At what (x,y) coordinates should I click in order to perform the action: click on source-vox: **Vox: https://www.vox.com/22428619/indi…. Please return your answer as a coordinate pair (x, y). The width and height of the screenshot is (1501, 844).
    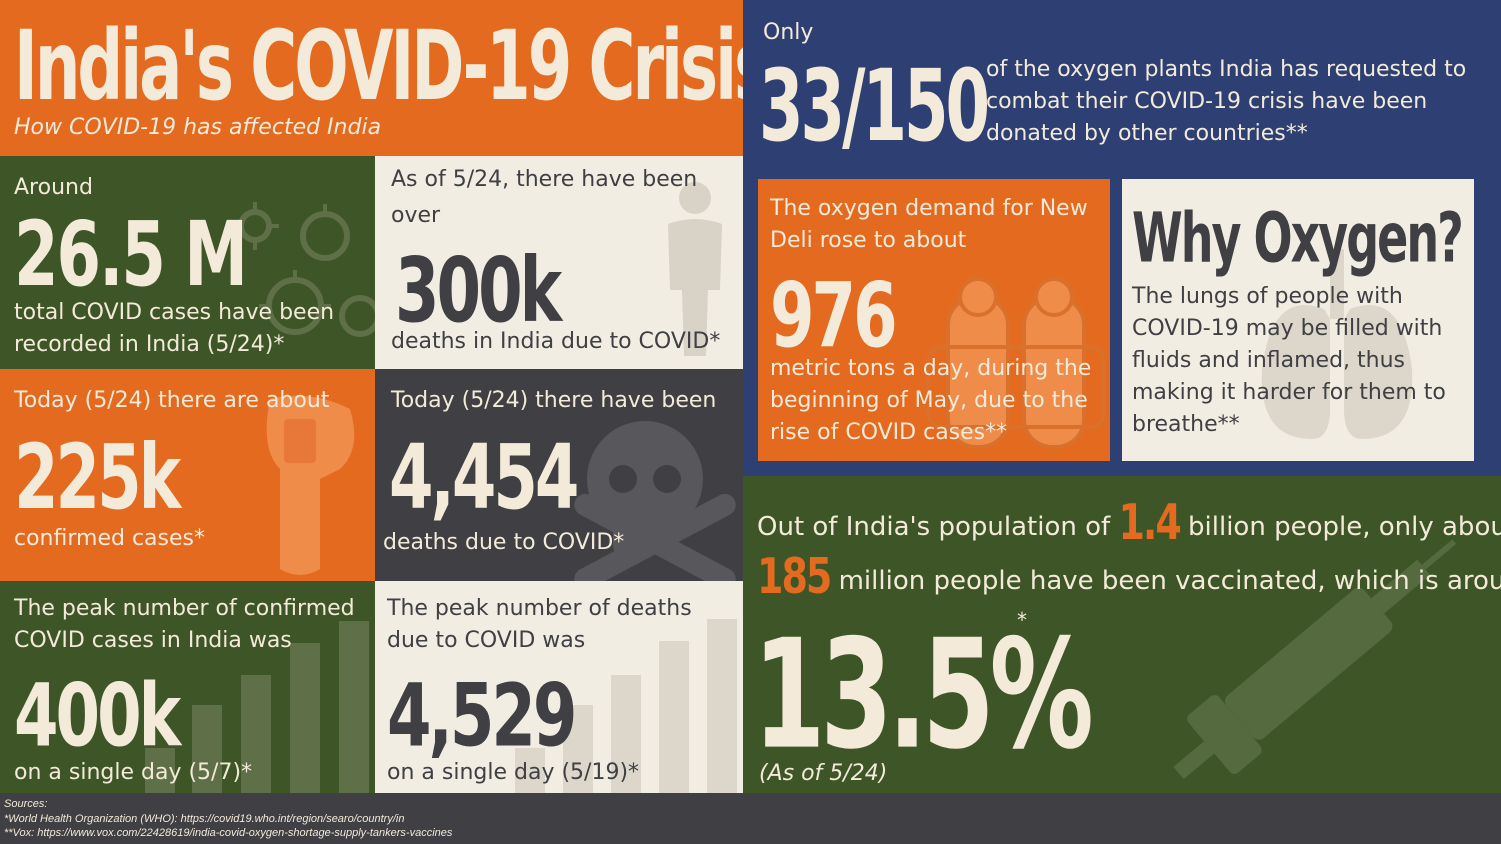
    Looking at the image, I should click on (228, 833).